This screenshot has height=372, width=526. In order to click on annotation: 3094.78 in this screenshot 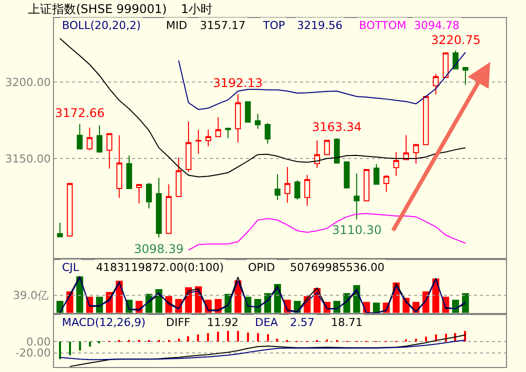, I will do `click(437, 25)`.